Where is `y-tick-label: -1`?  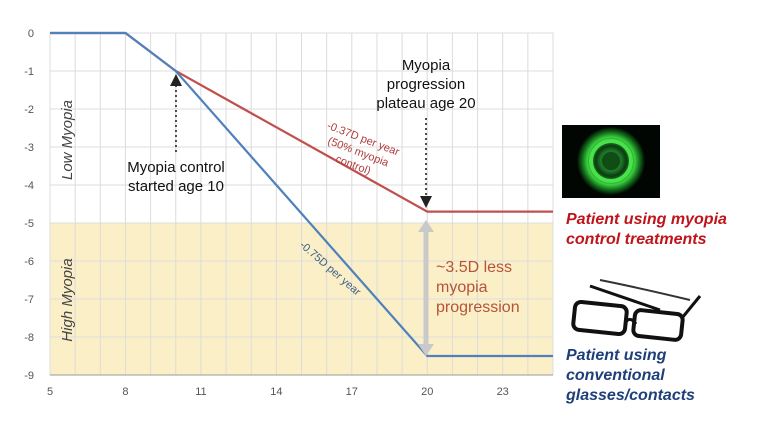 y-tick-label: -1 is located at coordinates (29, 72).